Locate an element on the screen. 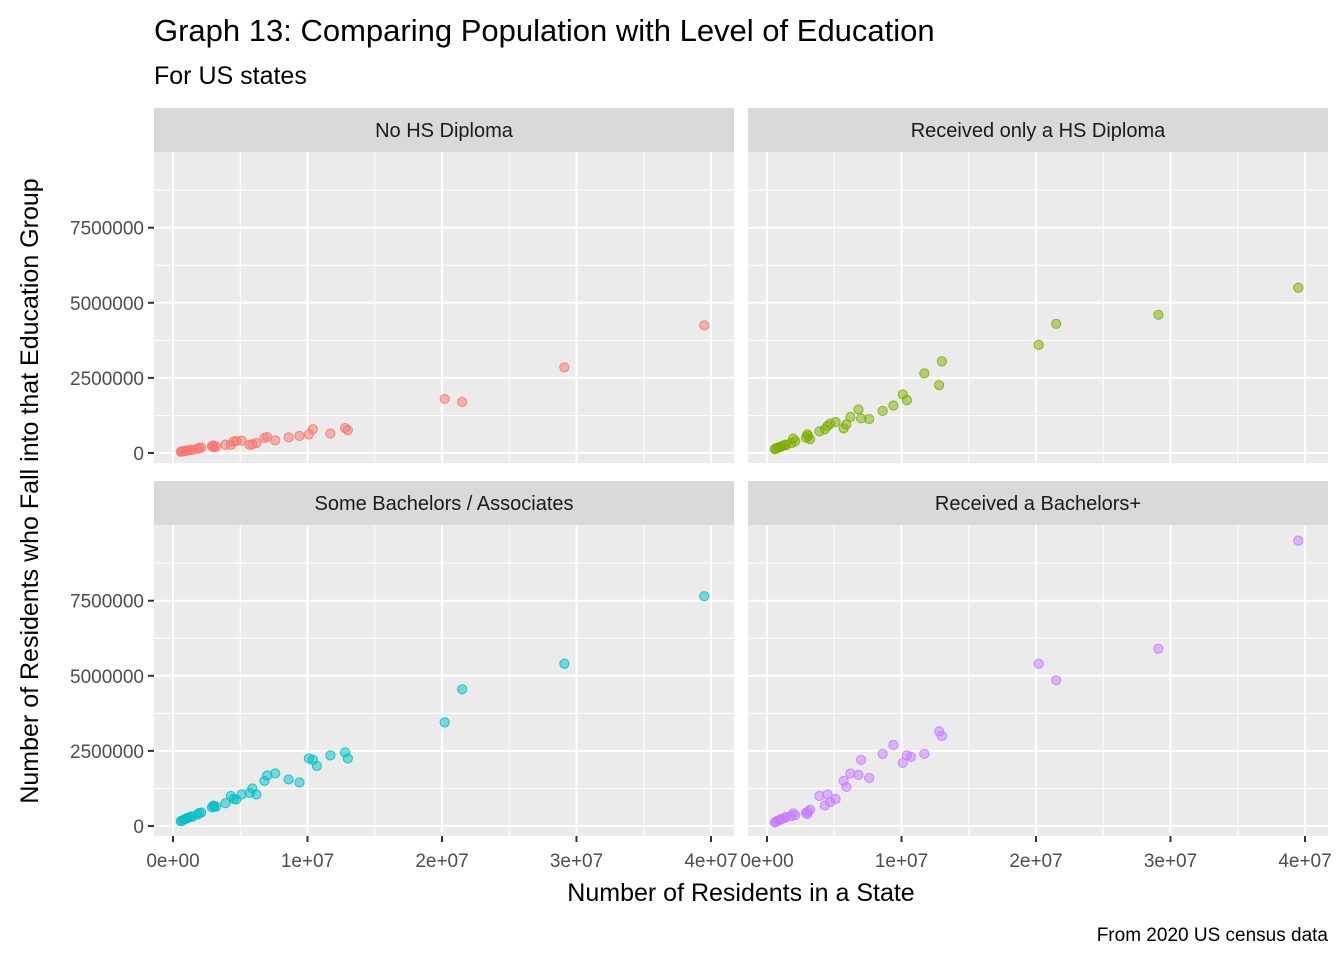 The height and width of the screenshot is (960, 1344). x-axis-title: Number of Residents in a State is located at coordinates (740, 893).